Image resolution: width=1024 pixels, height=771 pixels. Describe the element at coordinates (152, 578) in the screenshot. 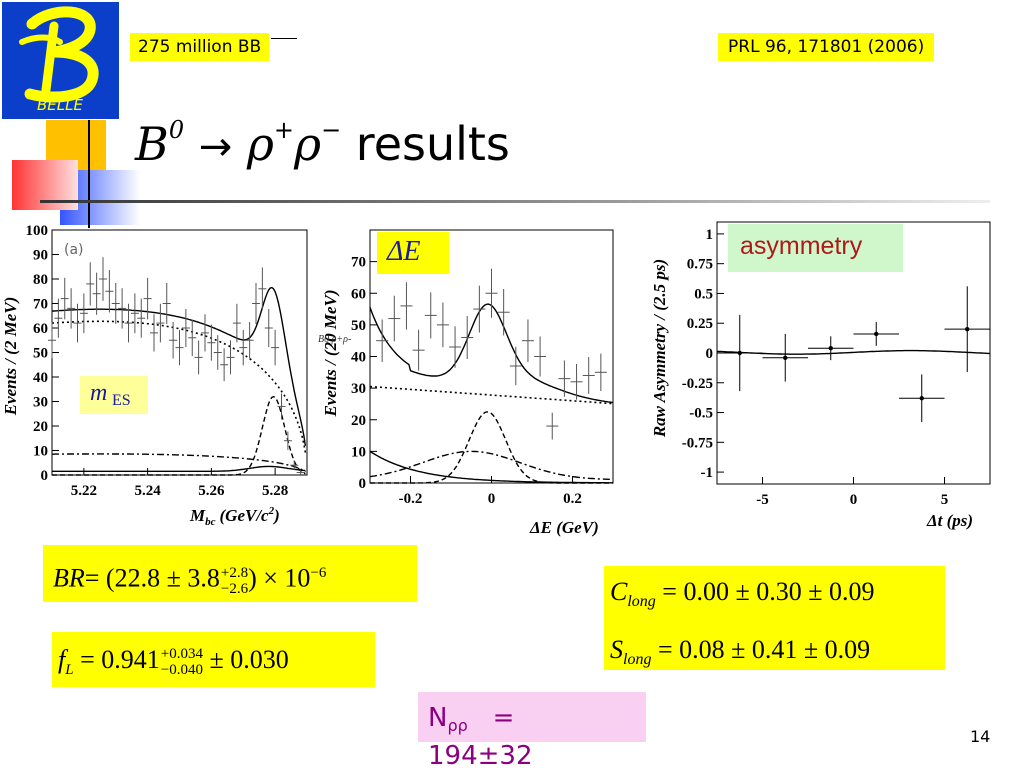

I see `br-mid: = (22.8 ± 3.8` at that location.